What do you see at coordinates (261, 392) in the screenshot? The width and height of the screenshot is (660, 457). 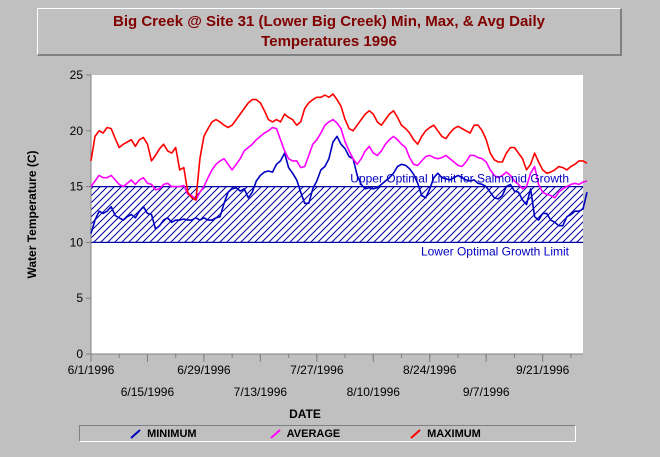 I see `x-tick-label: 7/13/1996` at bounding box center [261, 392].